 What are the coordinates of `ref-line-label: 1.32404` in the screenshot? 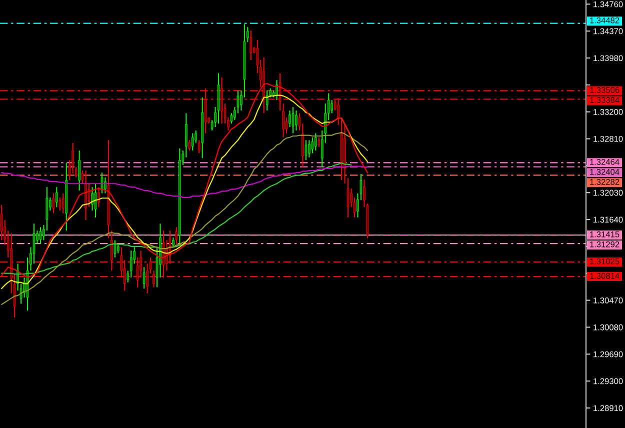 It's located at (605, 171).